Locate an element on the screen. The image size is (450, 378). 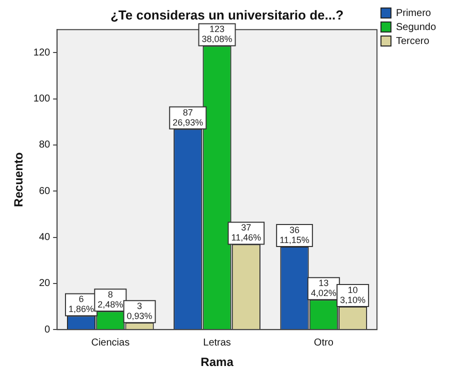
data-label: 123 38,08% is located at coordinates (217, 34).